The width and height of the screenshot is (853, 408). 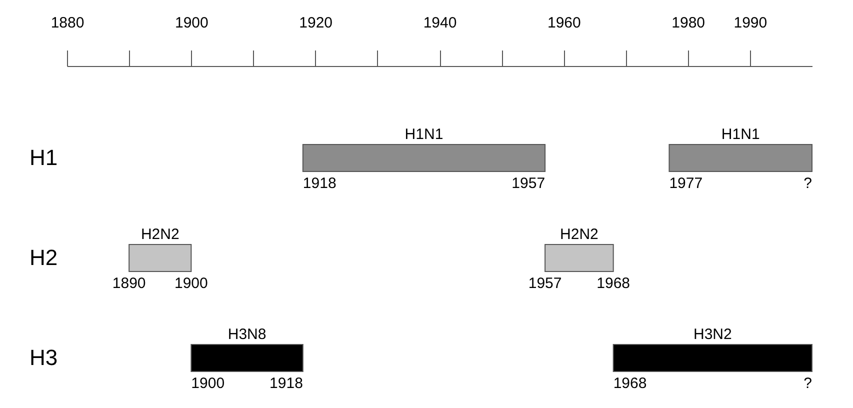 I want to click on series-label: H3N8, so click(x=247, y=334).